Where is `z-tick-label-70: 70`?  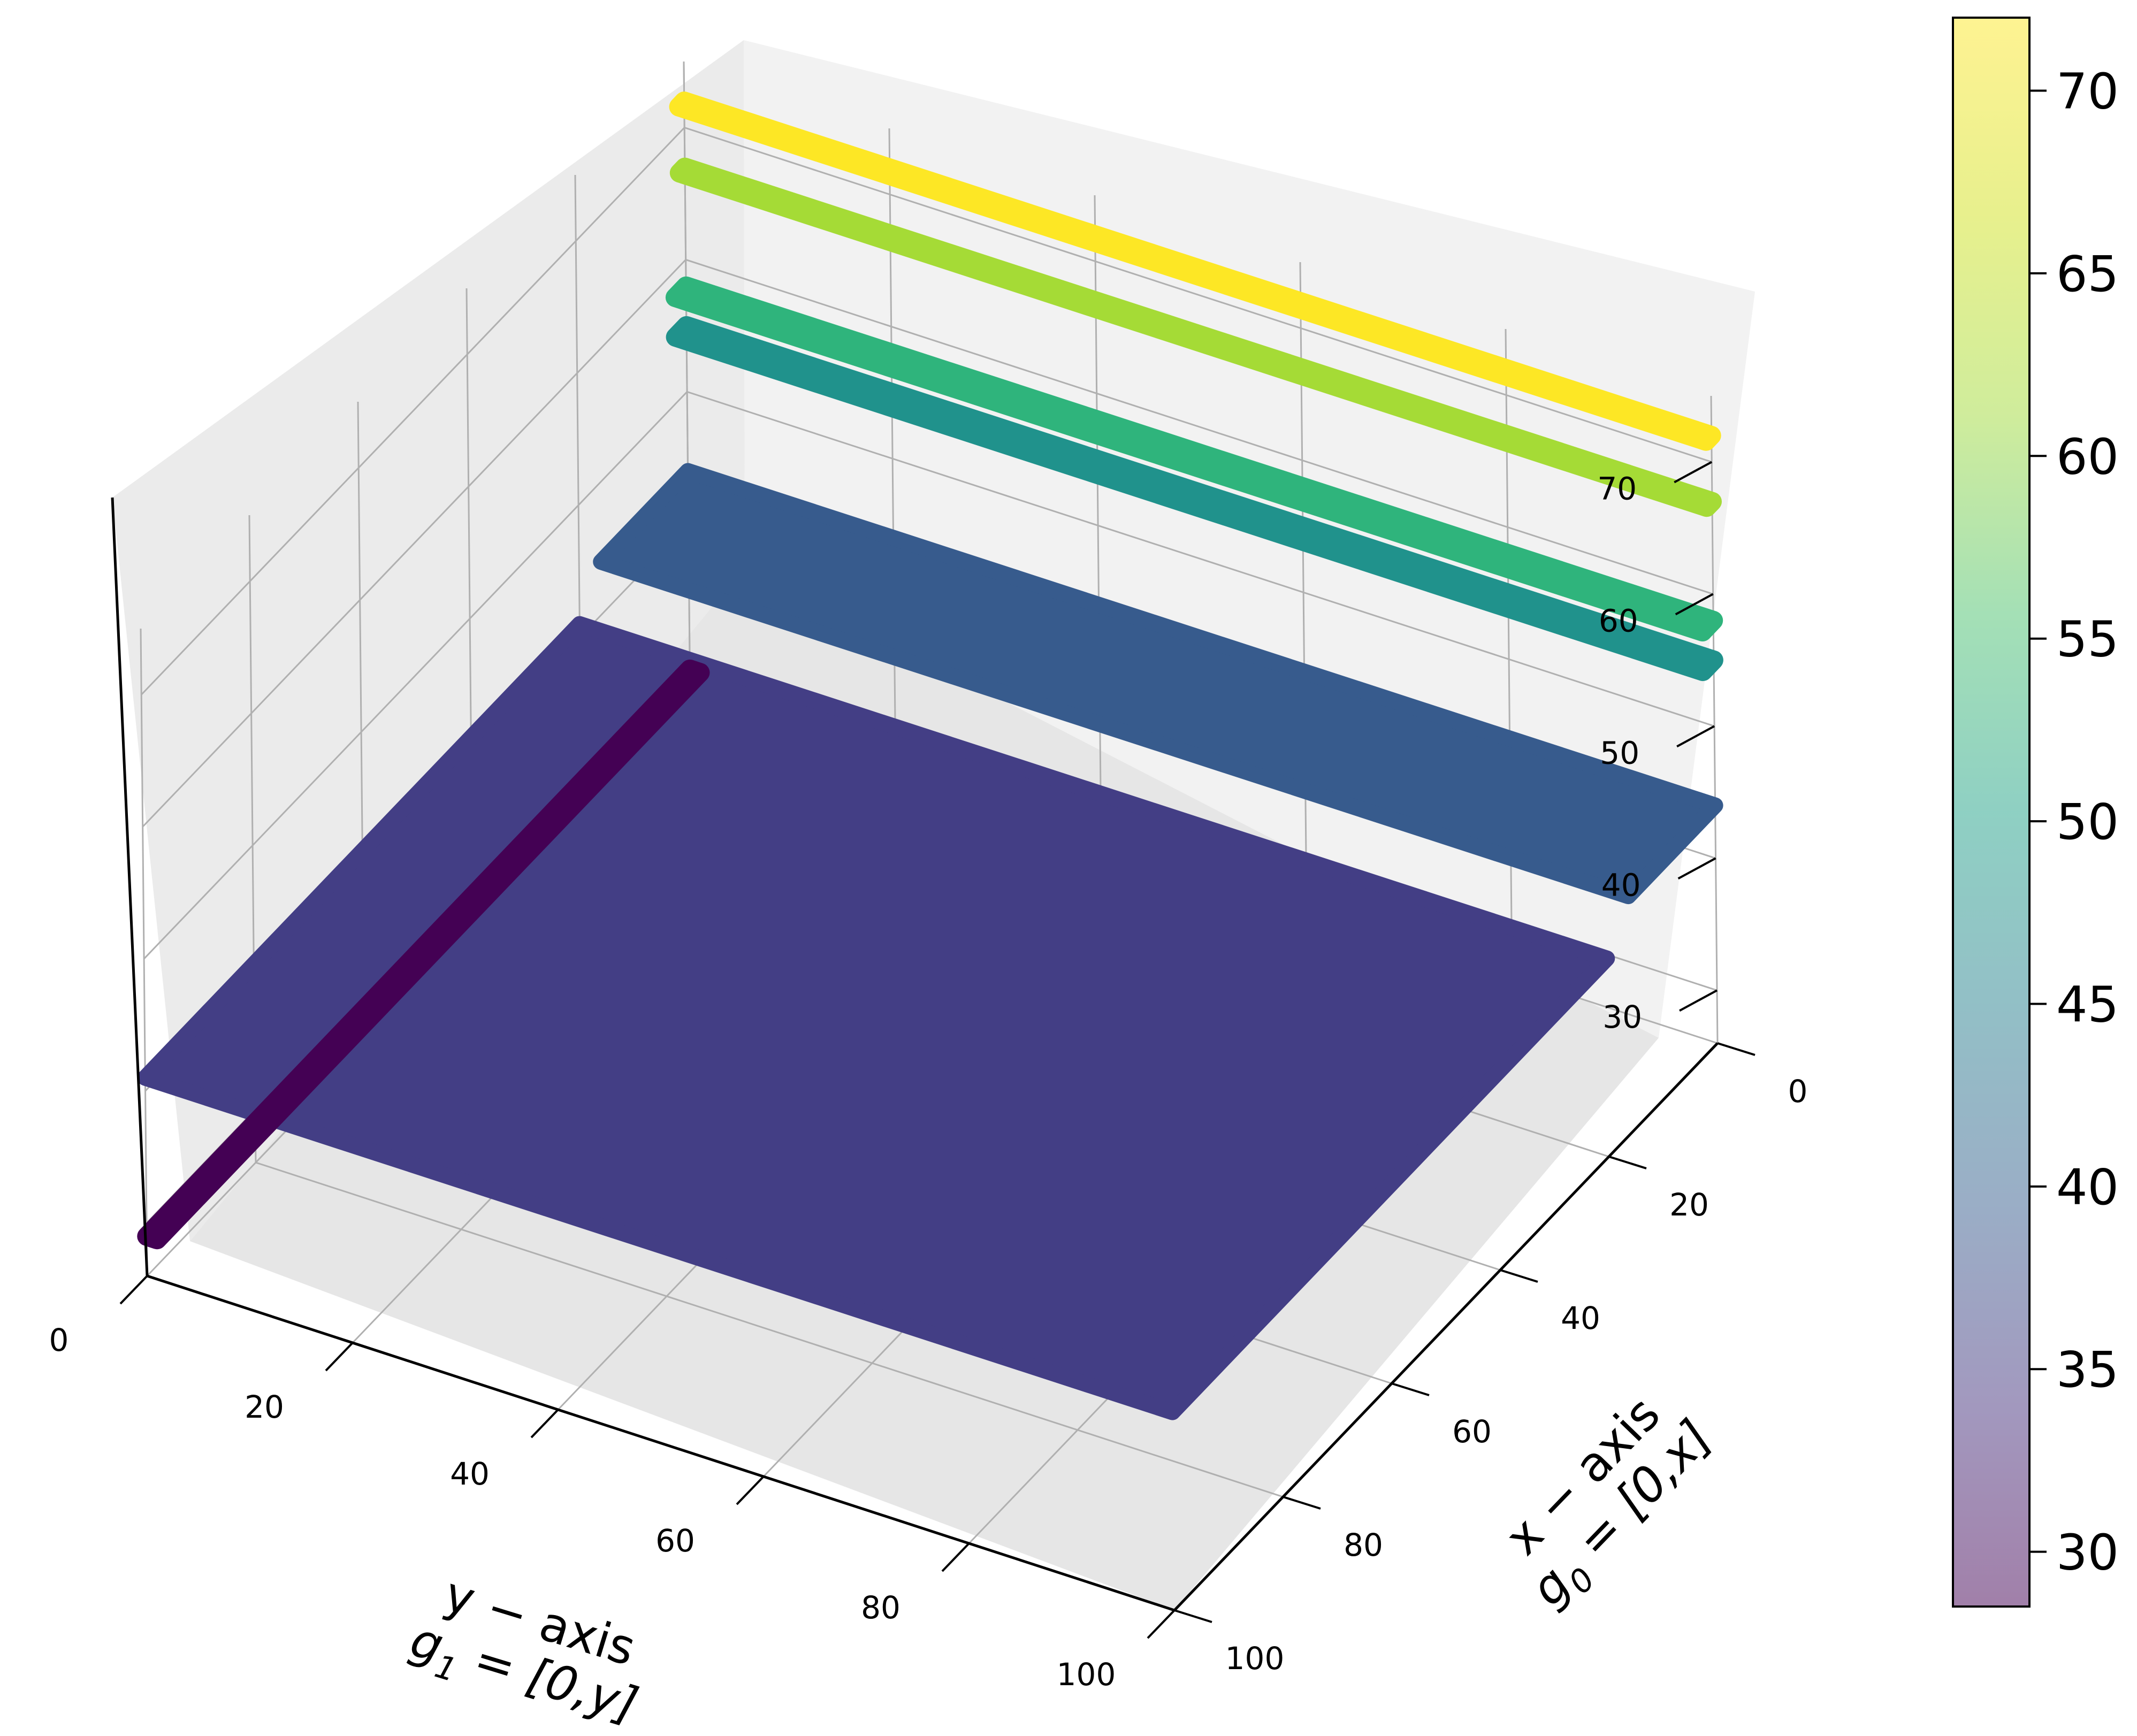
z-tick-label-70: 70 is located at coordinates (1617, 488).